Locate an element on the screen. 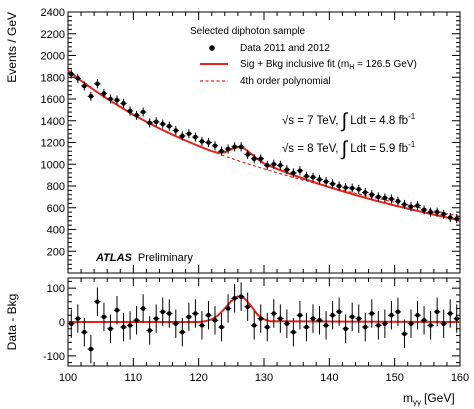  signal-plus-background-curve is located at coordinates (264, 309).